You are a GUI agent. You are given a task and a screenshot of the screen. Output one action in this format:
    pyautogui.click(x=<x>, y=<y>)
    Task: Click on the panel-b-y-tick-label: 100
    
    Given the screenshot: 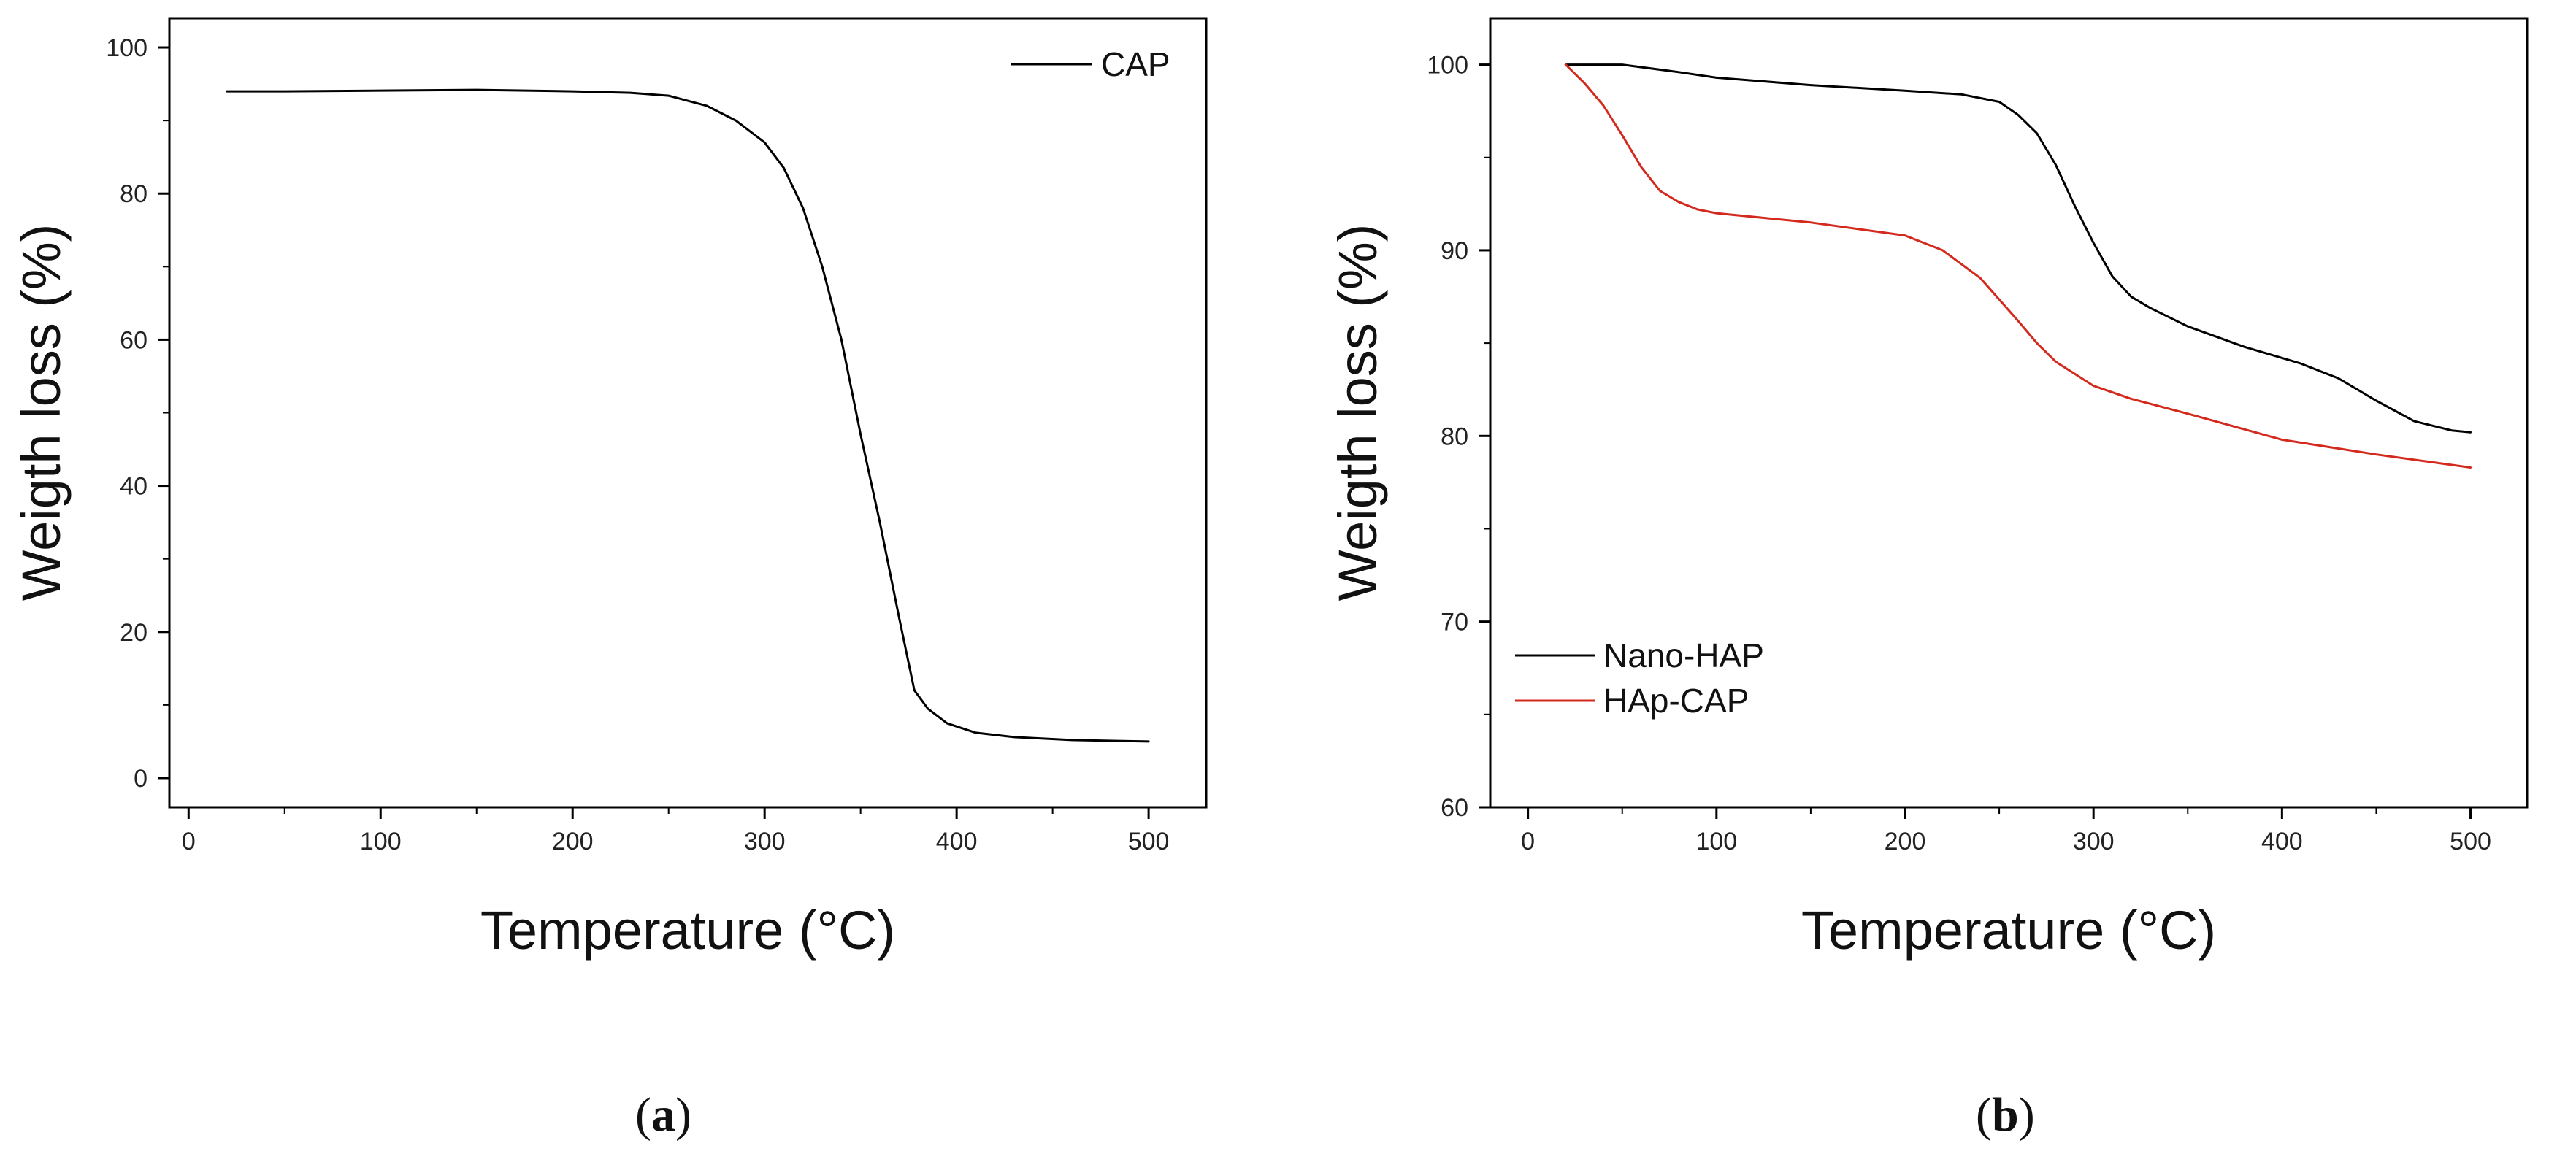 What is the action you would take?
    pyautogui.click(x=1447, y=66)
    